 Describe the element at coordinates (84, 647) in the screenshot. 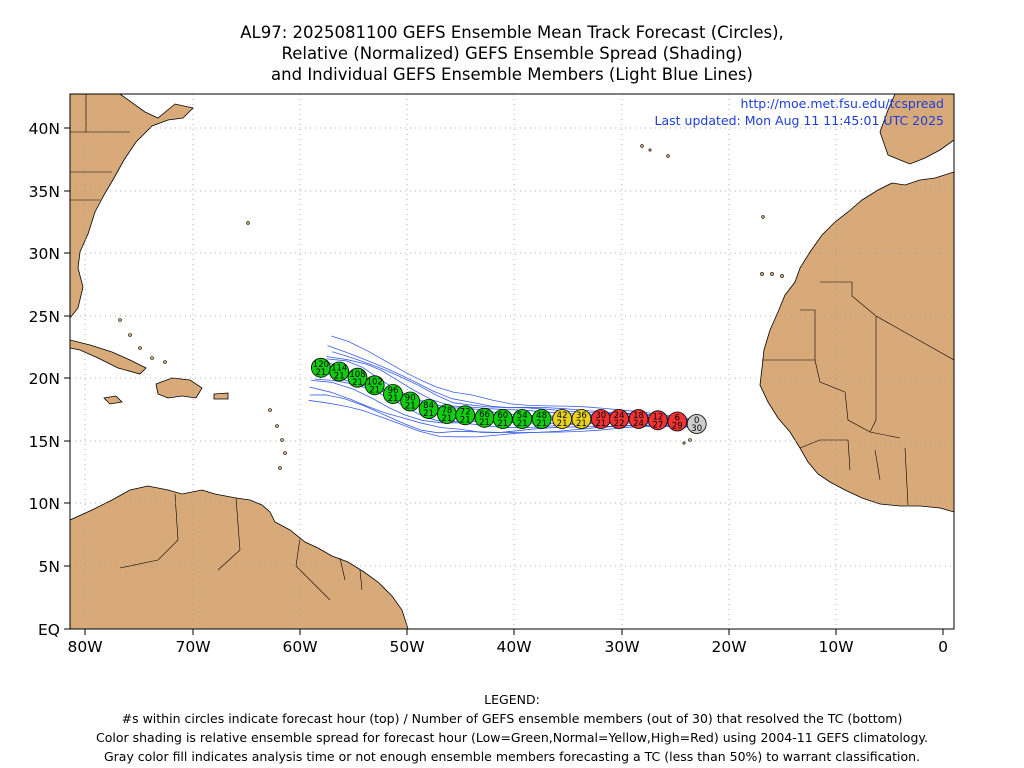

I see `lon-label-80w: 80W` at that location.